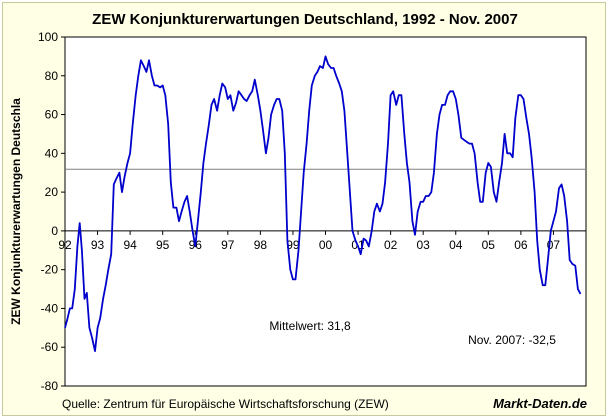 This screenshot has height=420, width=610. I want to click on x-tick-label: 99, so click(293, 245).